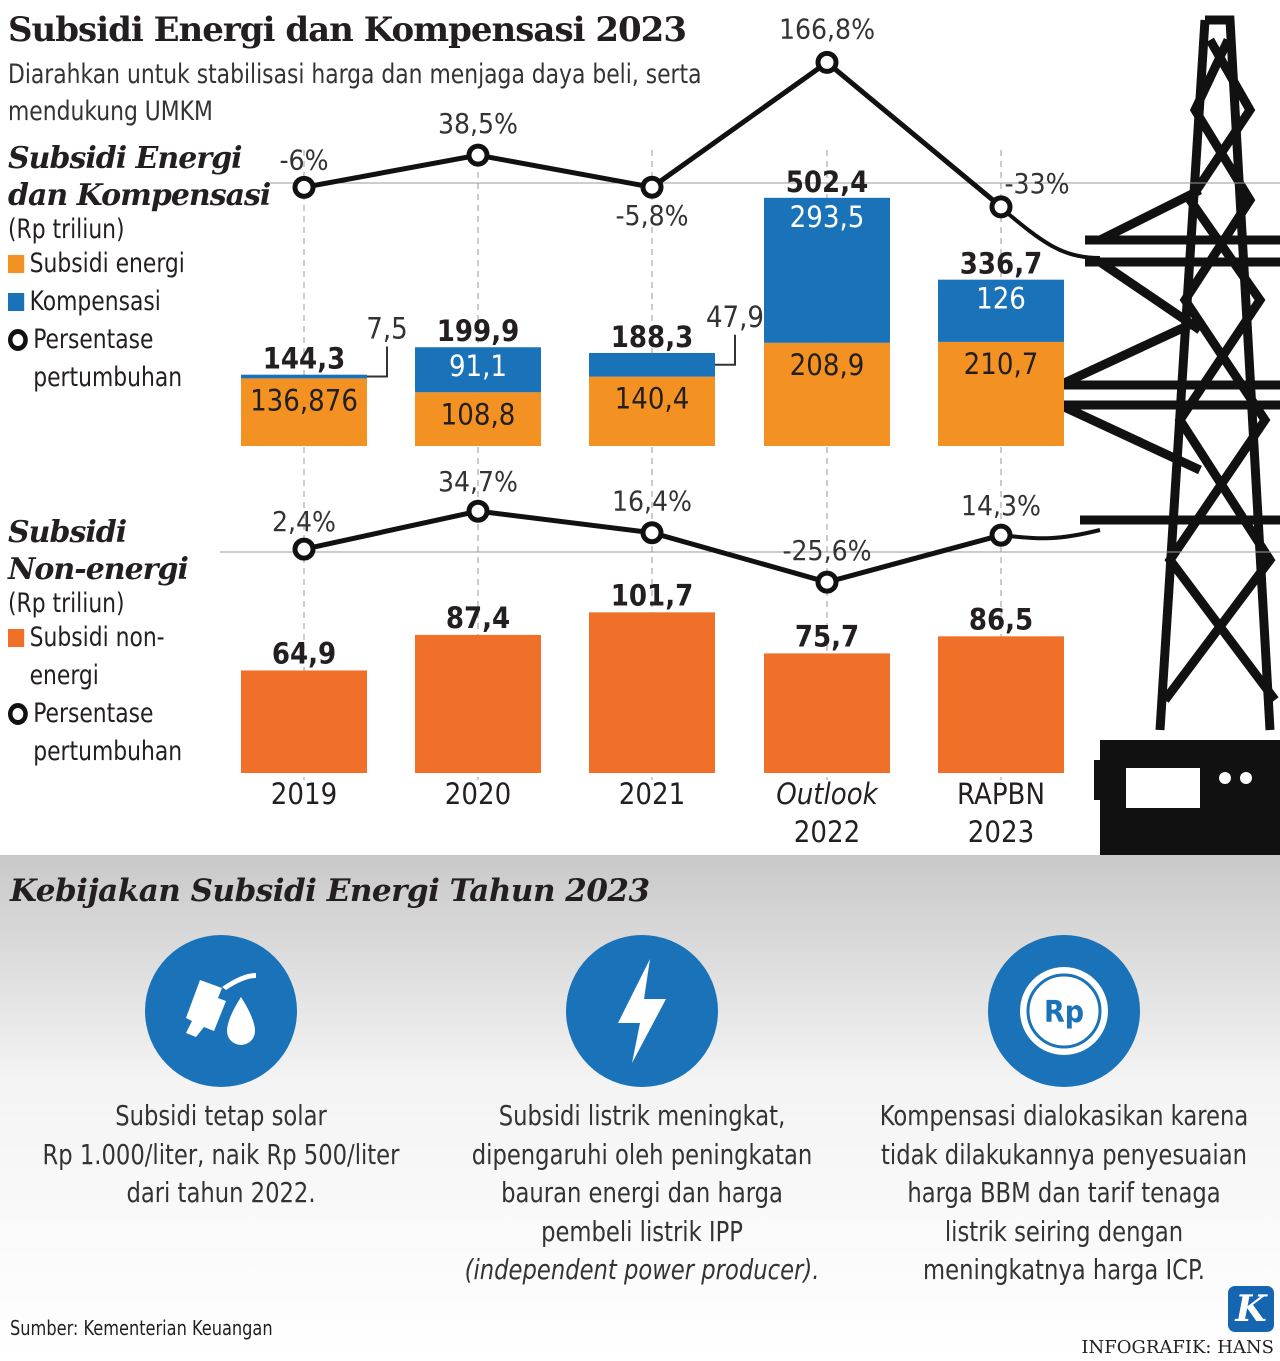 Image resolution: width=1280 pixels, height=1361 pixels. I want to click on x-axis-label: 2020, so click(478, 794).